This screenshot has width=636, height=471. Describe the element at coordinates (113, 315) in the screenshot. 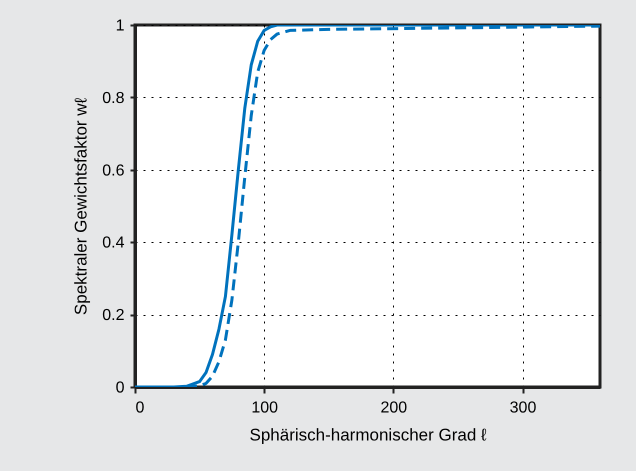

I see `y-tick-label: 0.2` at that location.